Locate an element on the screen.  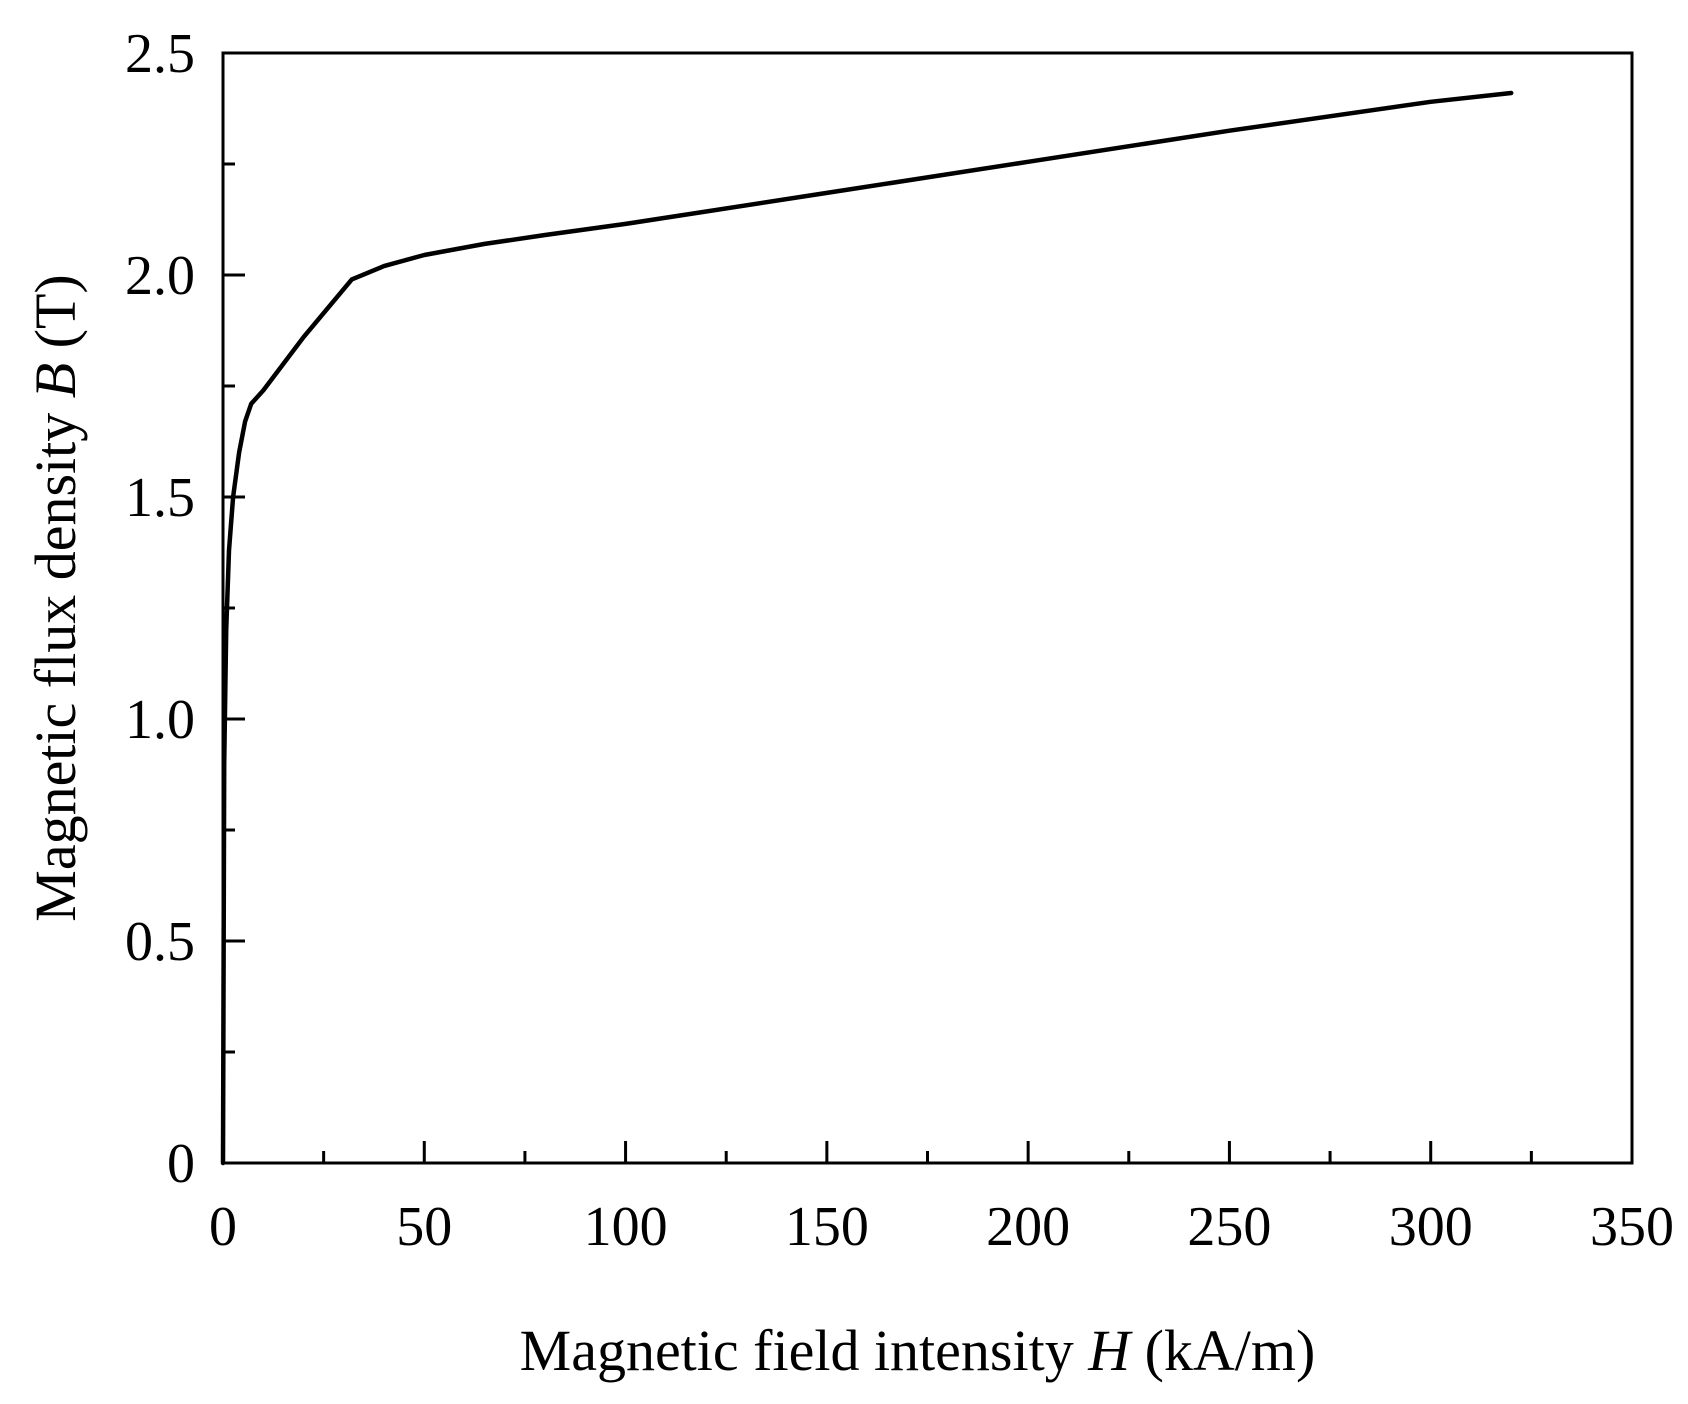
x-tick-label: 0 is located at coordinates (223, 1227).